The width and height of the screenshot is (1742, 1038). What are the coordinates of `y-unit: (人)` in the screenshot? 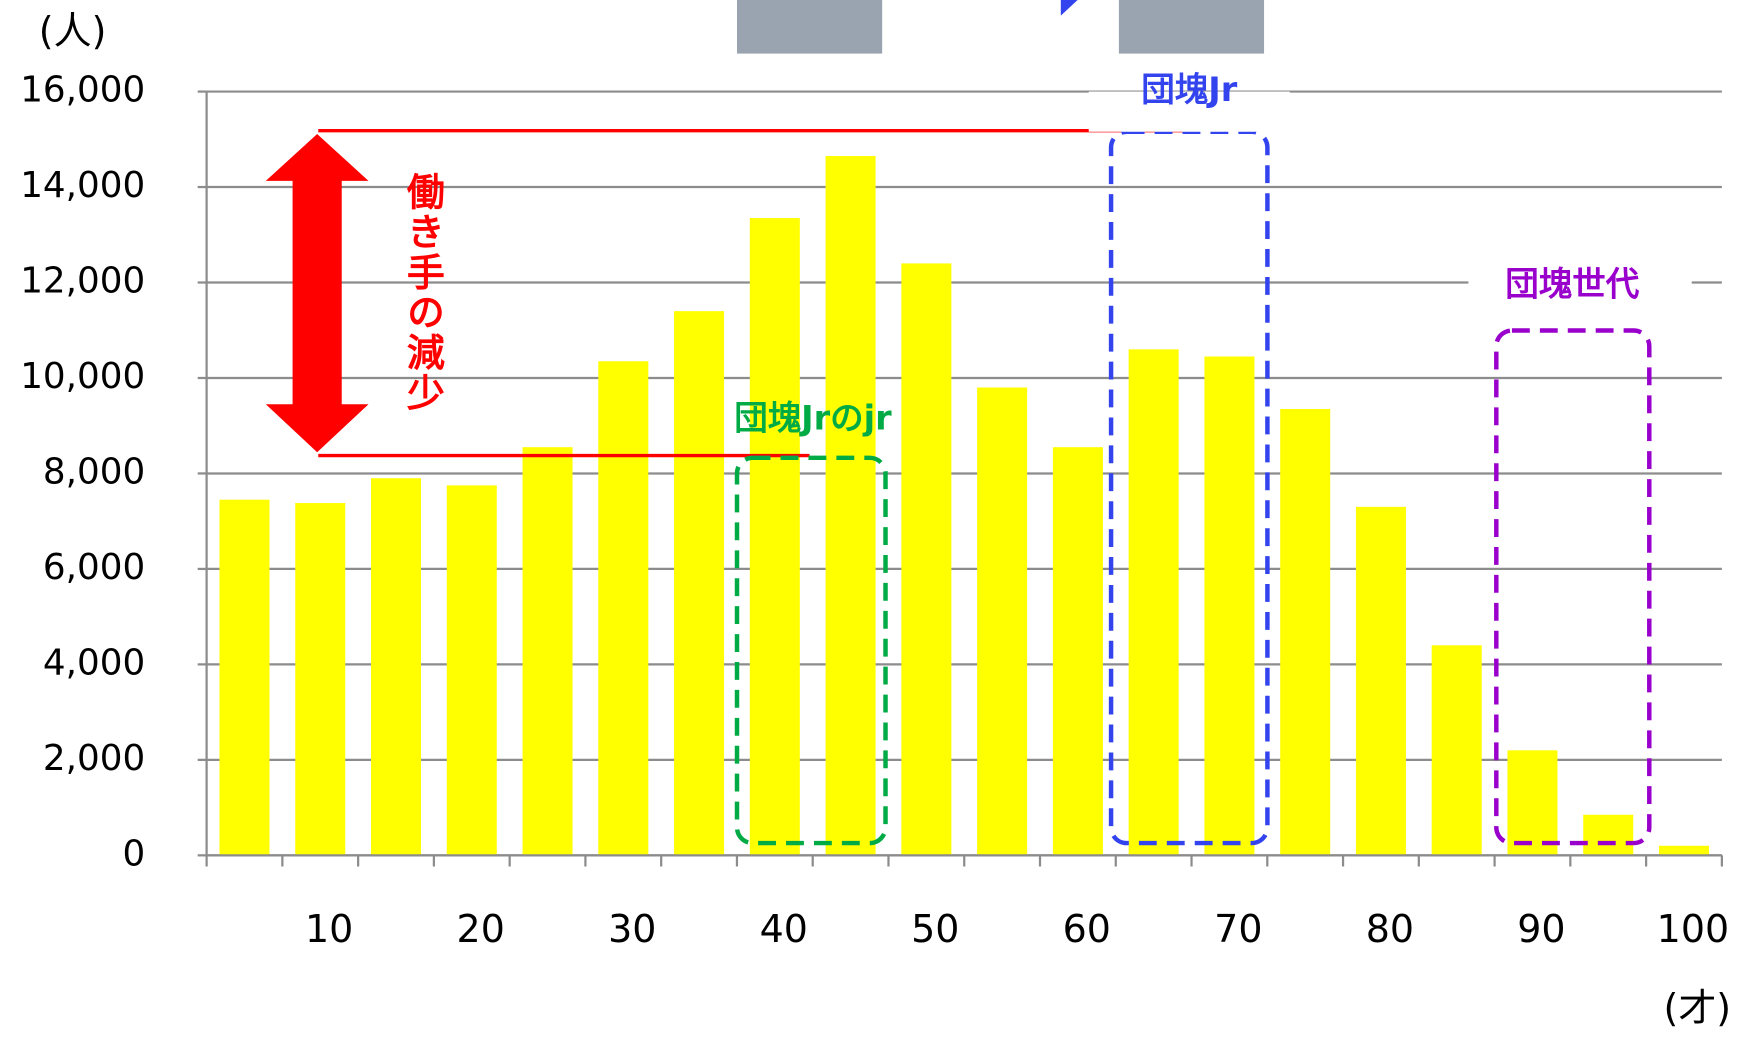 It's located at (73, 31).